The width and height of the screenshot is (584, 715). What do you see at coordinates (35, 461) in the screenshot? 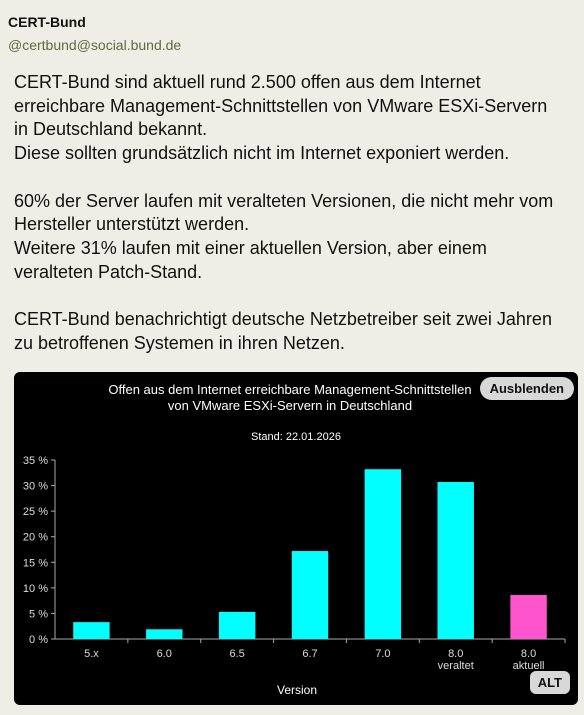
I see `y-tick-label: 35 %` at bounding box center [35, 461].